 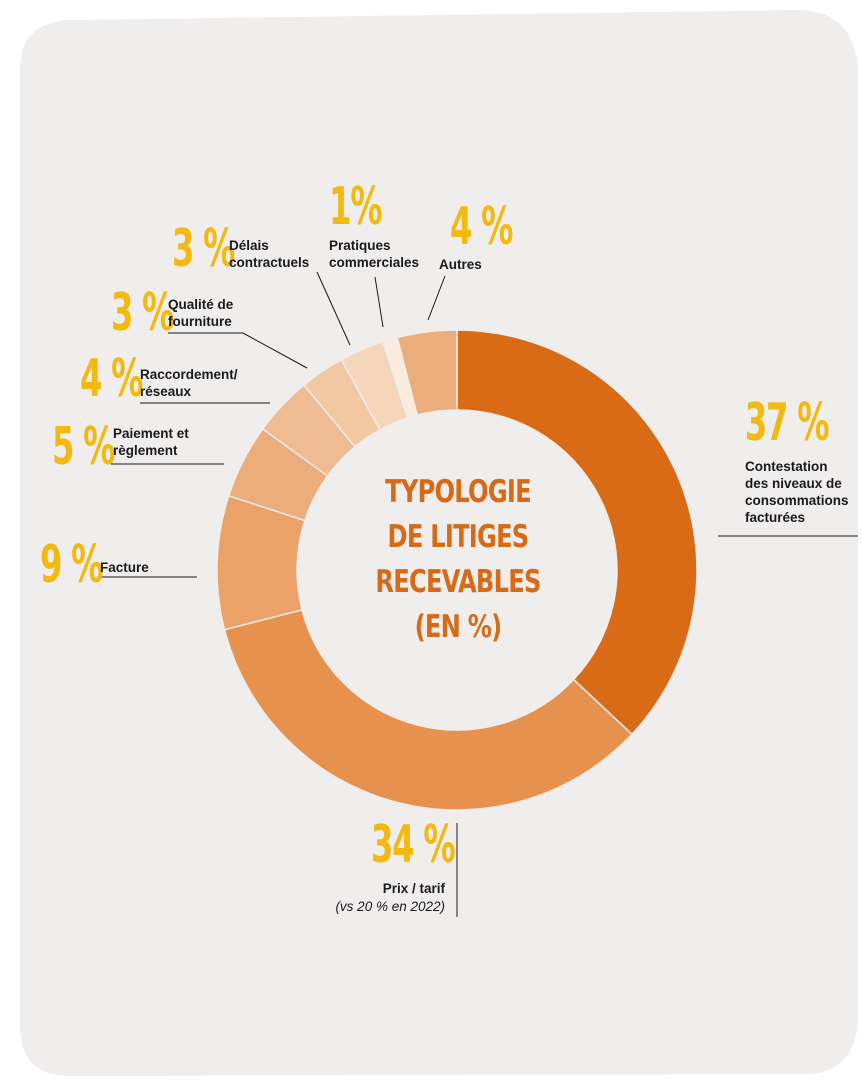 I want to click on label-line: consommations, so click(x=797, y=500).